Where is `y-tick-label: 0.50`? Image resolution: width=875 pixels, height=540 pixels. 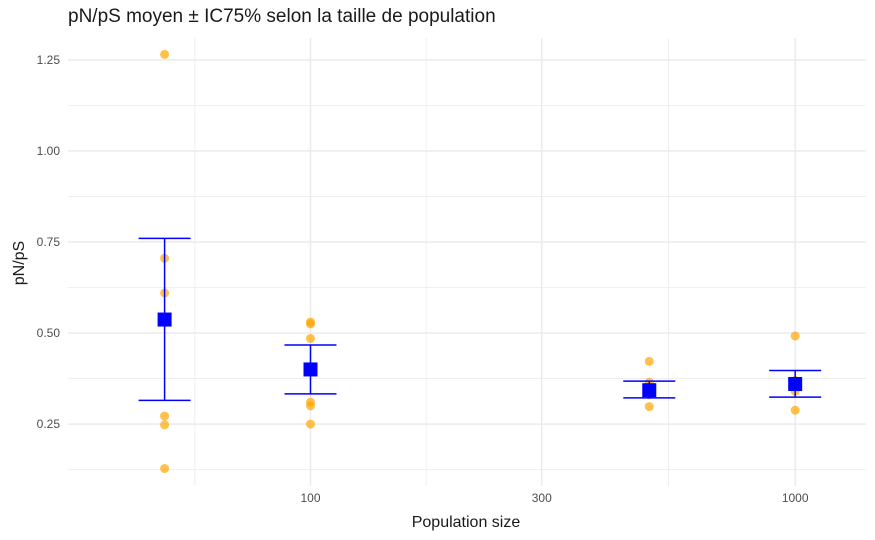 y-tick-label: 0.50 is located at coordinates (49, 333).